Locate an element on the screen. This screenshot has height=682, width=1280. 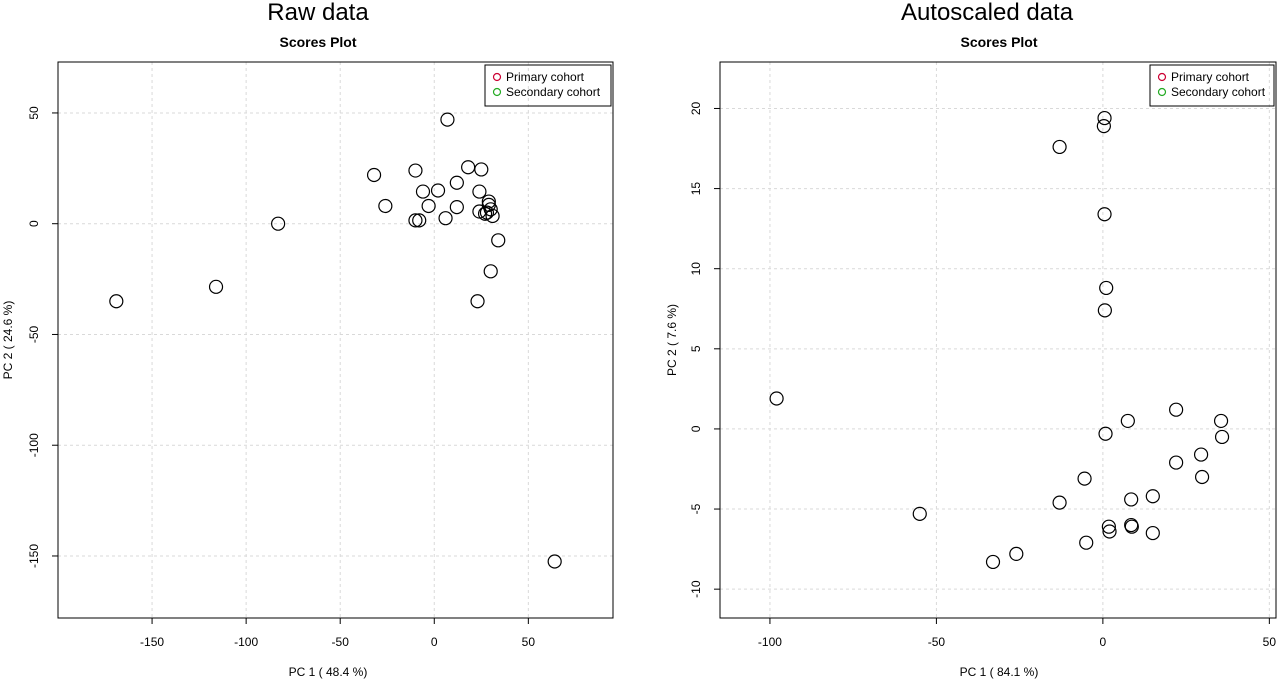
y-axis-label: PC 2 ( 7.6 %) is located at coordinates (672, 340).